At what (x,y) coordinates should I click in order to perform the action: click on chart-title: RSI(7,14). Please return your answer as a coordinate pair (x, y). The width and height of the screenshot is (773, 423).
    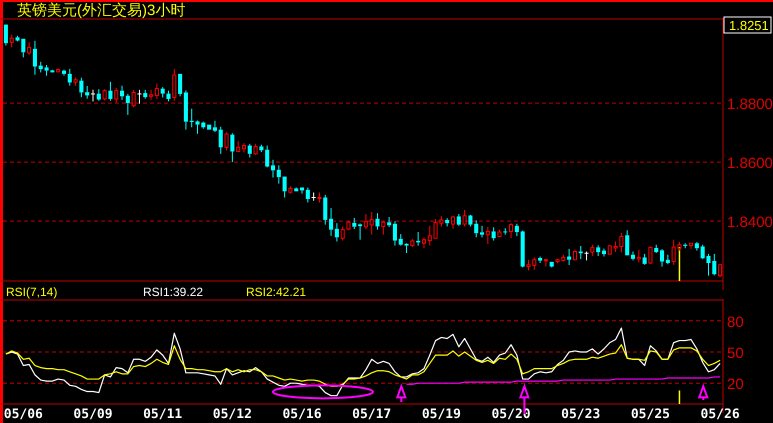
    Looking at the image, I should click on (32, 292).